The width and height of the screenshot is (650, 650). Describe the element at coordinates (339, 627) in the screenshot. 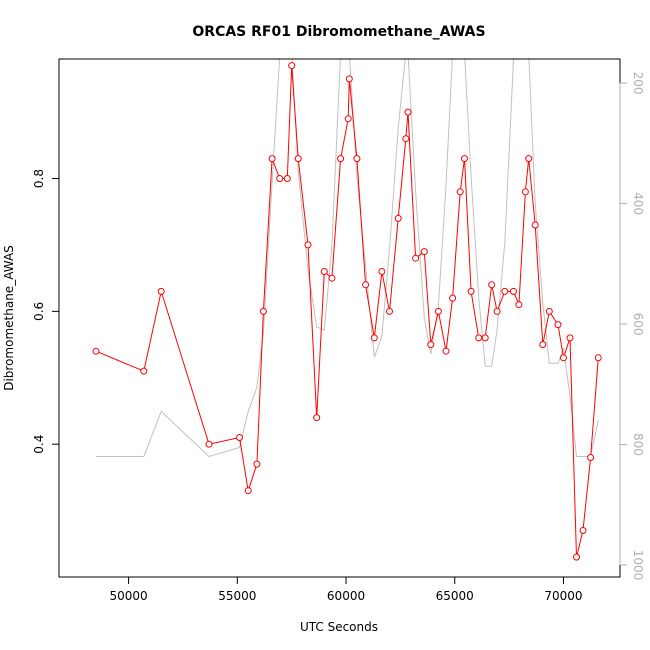

I see `x-axis-label: UTC Seconds` at that location.